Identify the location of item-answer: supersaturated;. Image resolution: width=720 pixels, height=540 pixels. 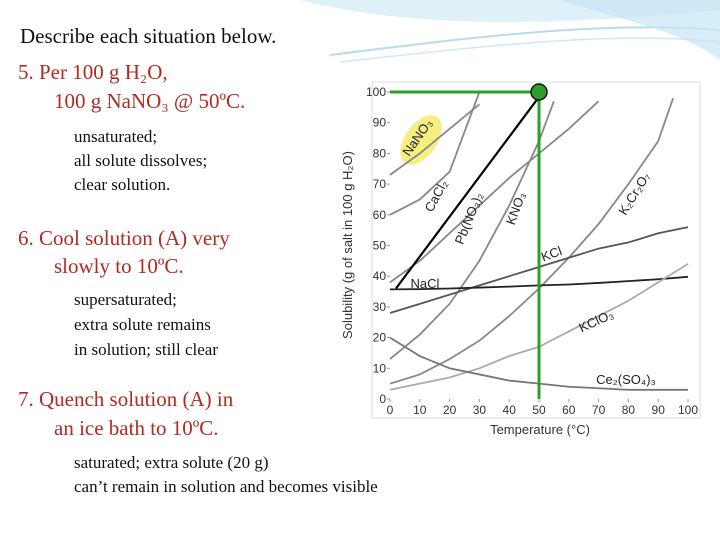
(125, 299).